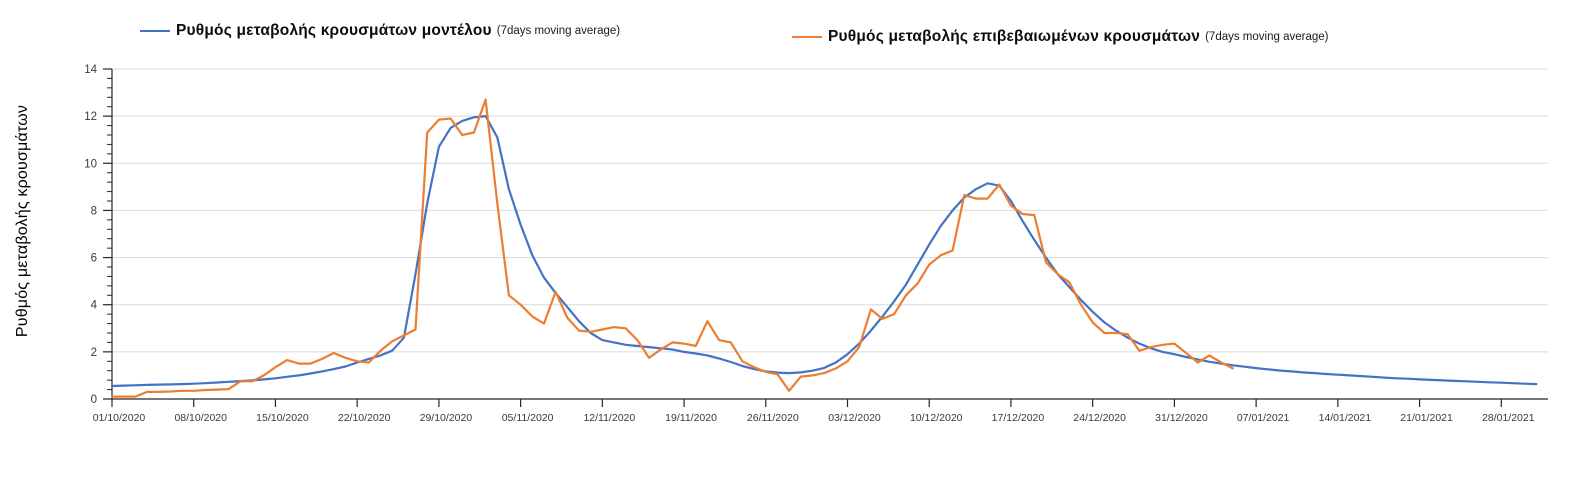  Describe the element at coordinates (334, 30) in the screenshot. I see `legend-label-model: Ρυθμός μεταβολής κρουσμάτων μοντέλου` at that location.